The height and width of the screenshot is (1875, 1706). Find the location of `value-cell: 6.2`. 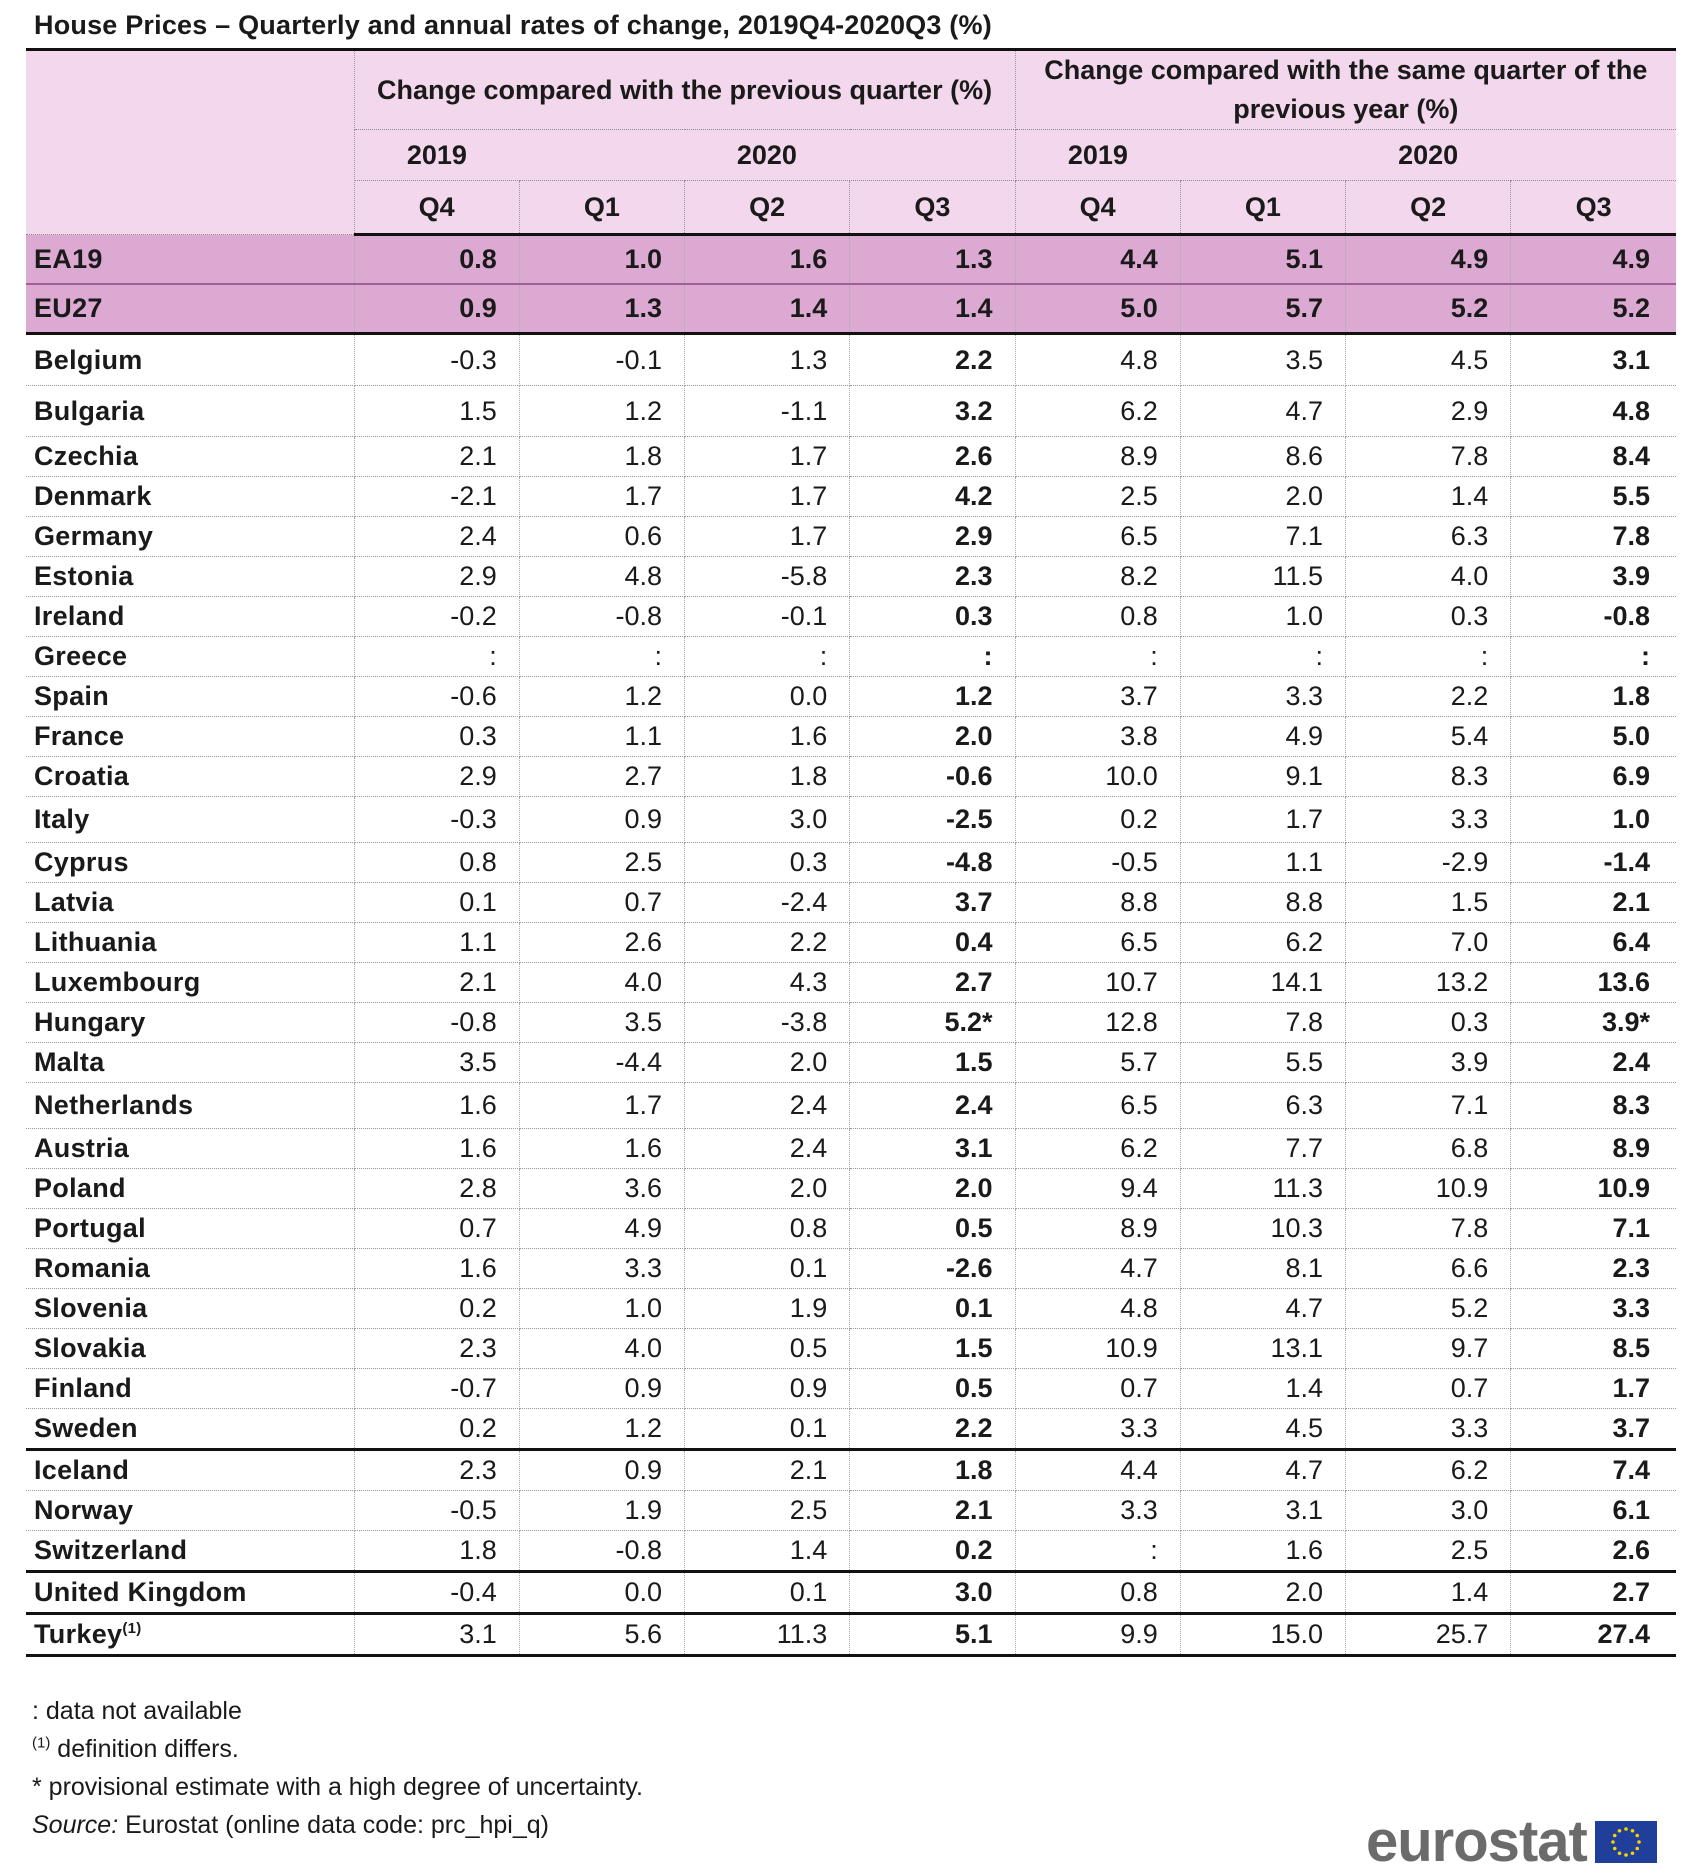

value-cell: 6.2 is located at coordinates (1428, 1469).